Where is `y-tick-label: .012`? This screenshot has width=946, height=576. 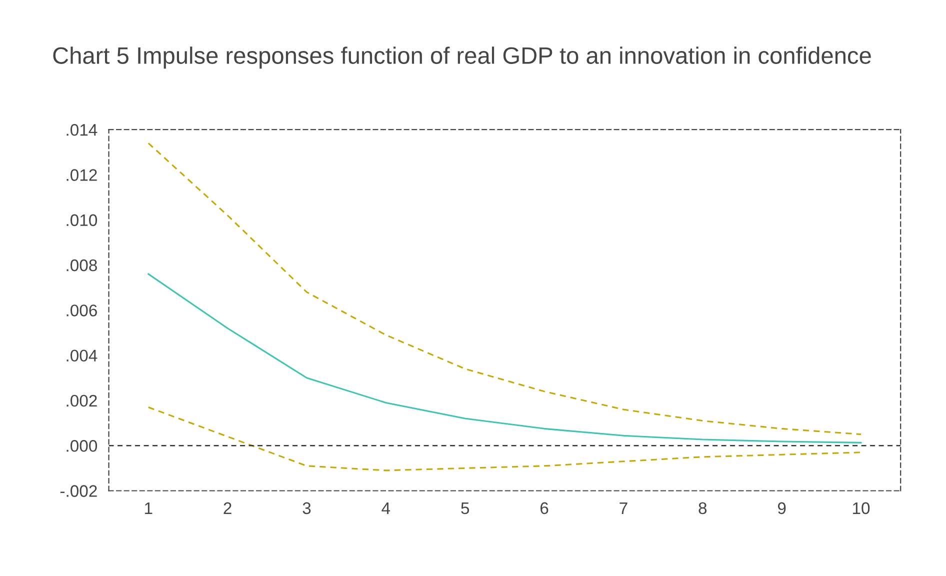 y-tick-label: .012 is located at coordinates (81, 175).